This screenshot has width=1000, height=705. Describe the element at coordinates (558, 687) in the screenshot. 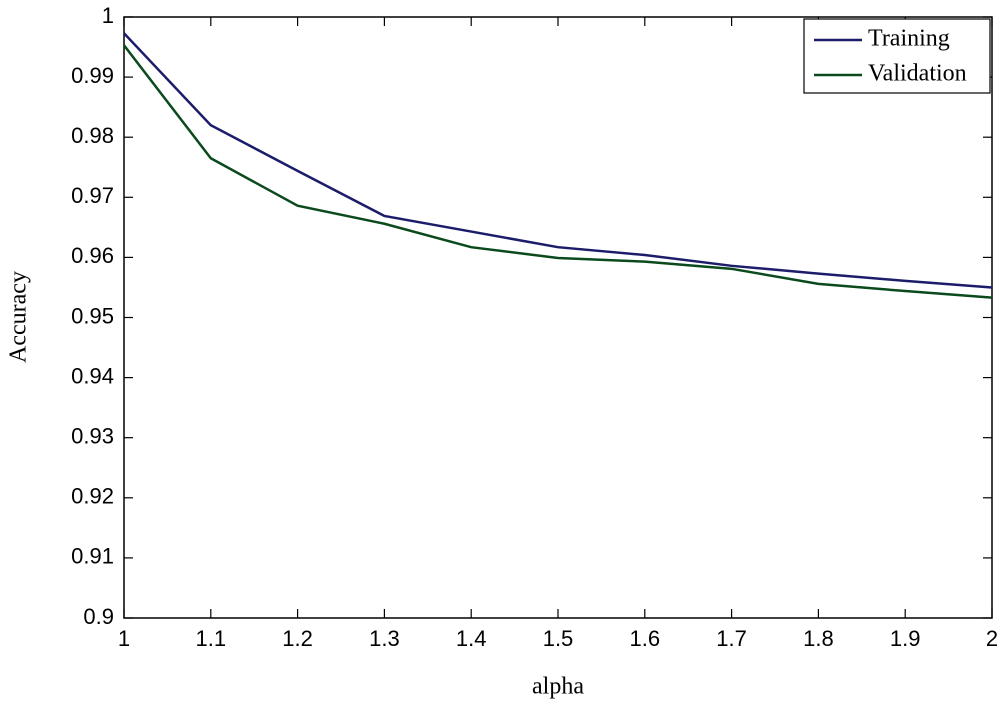

I see `x-axis-label: alpha` at that location.